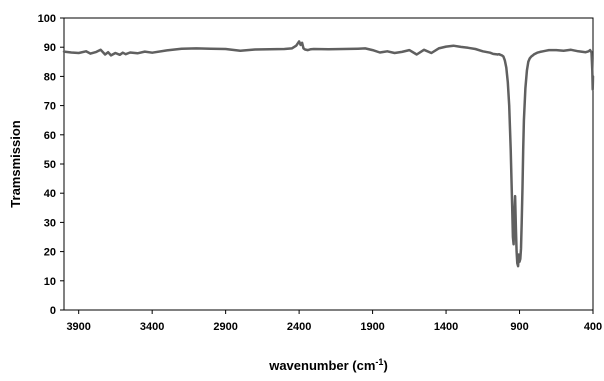 The width and height of the screenshot is (604, 381). Describe the element at coordinates (446, 327) in the screenshot. I see `x-tick-label: 1400` at that location.